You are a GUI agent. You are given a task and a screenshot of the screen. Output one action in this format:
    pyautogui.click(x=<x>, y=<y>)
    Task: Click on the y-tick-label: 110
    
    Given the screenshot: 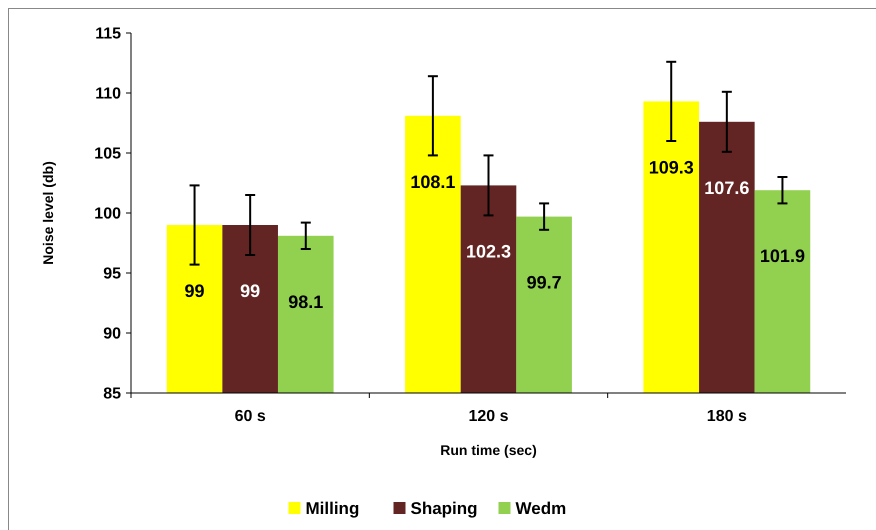 What is the action you would take?
    pyautogui.click(x=108, y=94)
    